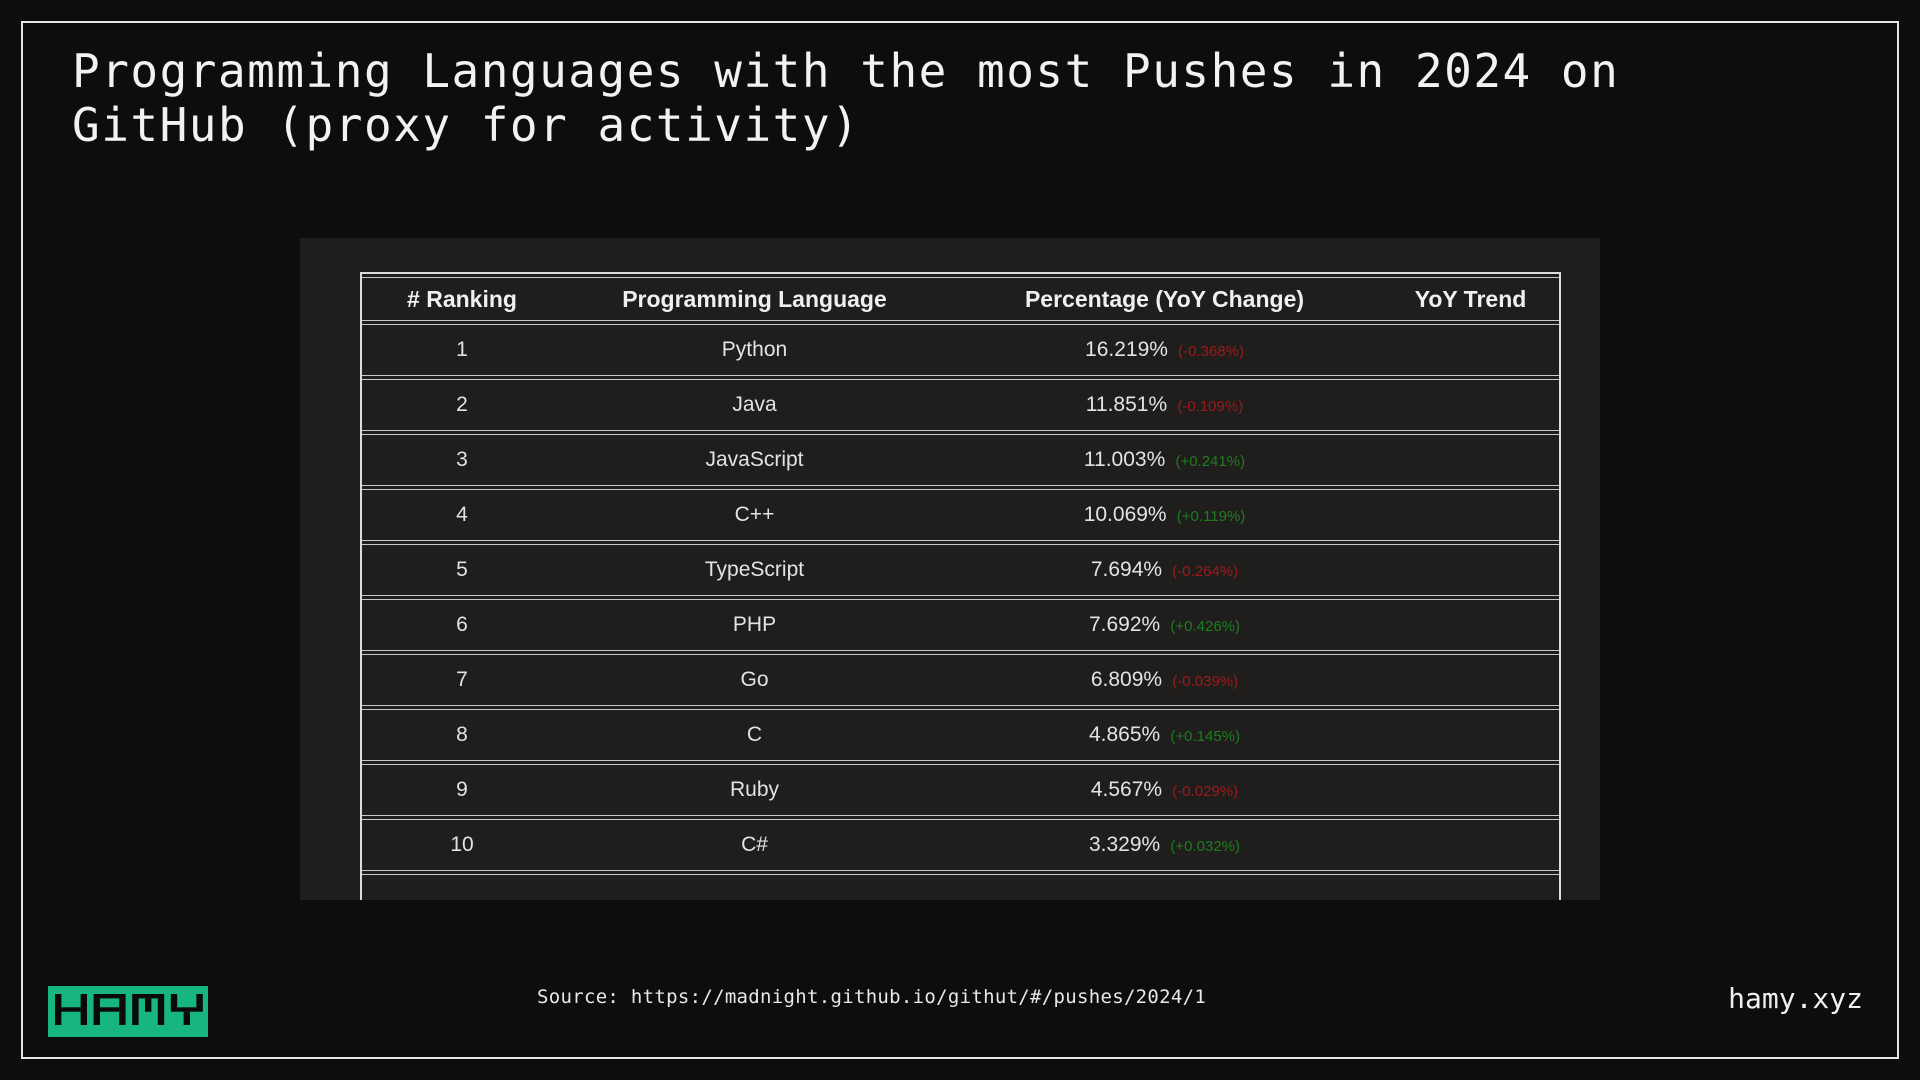 This screenshot has width=1920, height=1080. Describe the element at coordinates (1124, 459) in the screenshot. I see `percentage-value: 11.003%` at that location.